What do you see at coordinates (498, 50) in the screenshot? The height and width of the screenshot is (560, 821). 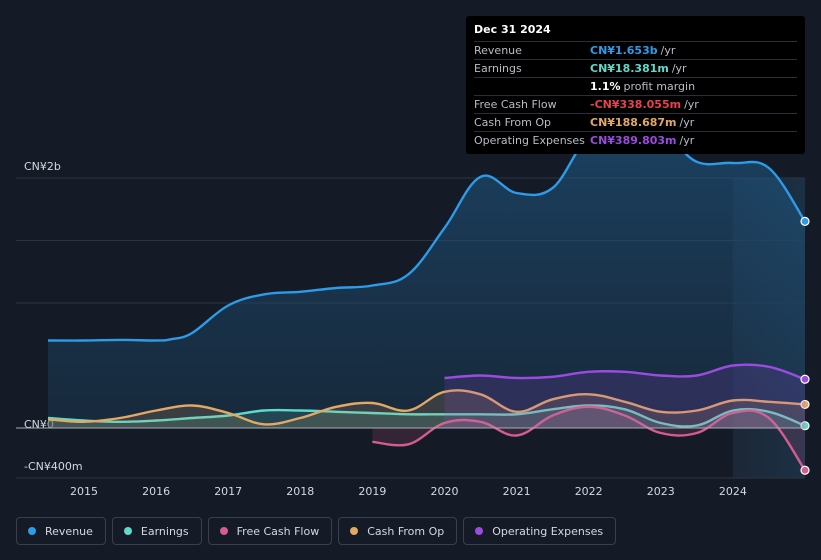 I see `tooltip-label: Revenue` at bounding box center [498, 50].